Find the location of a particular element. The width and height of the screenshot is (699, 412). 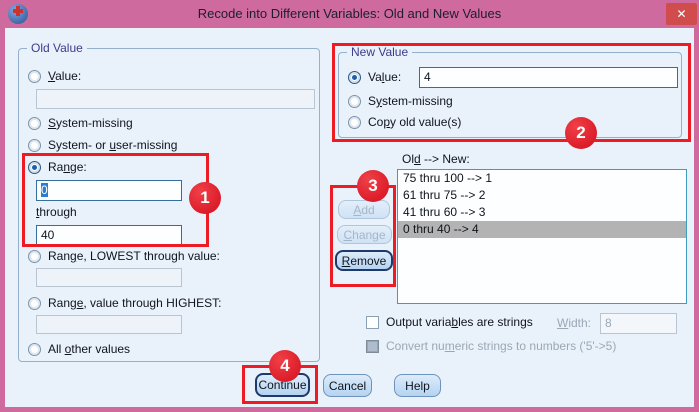

radio-range-label: Range: is located at coordinates (67, 167).